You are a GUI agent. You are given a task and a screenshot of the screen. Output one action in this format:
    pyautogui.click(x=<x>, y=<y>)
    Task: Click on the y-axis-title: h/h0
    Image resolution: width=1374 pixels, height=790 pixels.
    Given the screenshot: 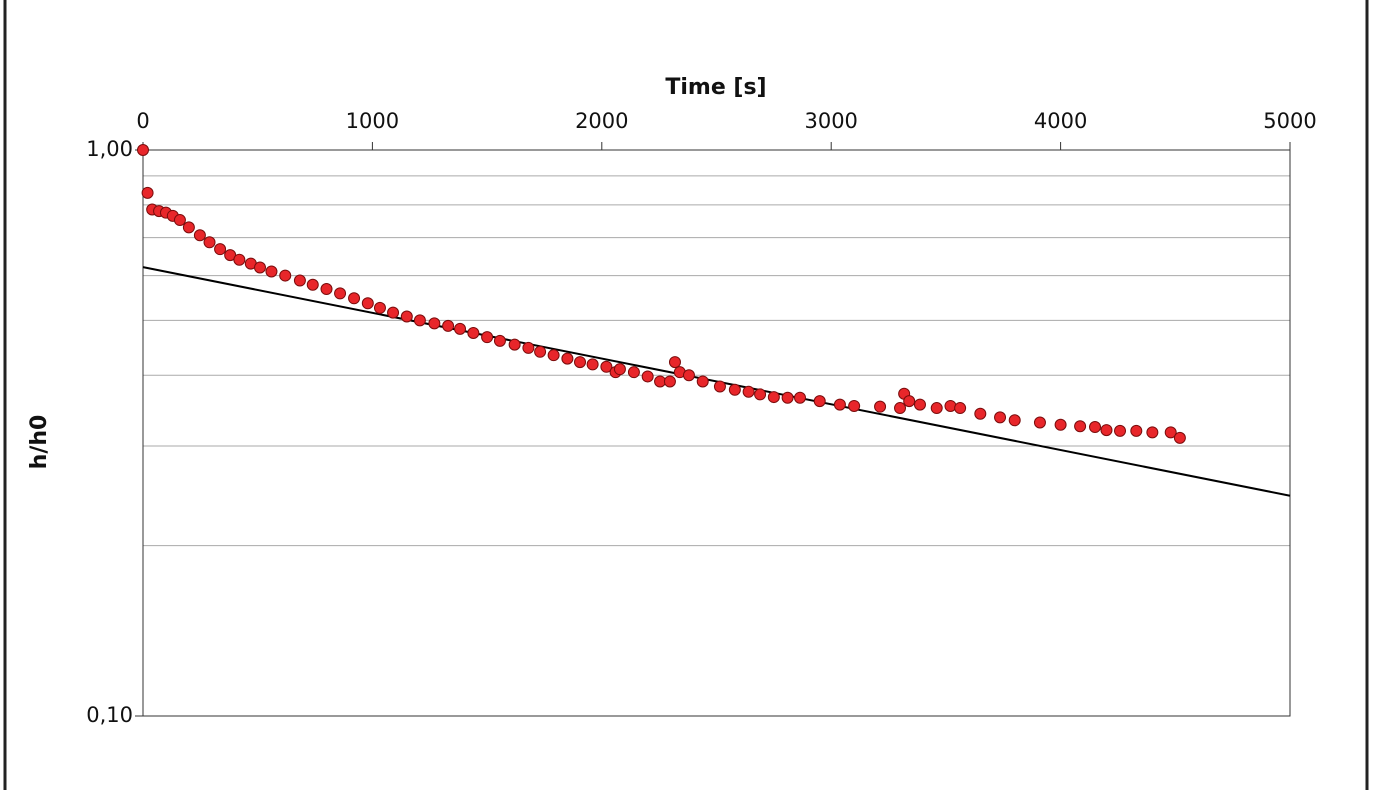 What is the action you would take?
    pyautogui.click(x=39, y=442)
    